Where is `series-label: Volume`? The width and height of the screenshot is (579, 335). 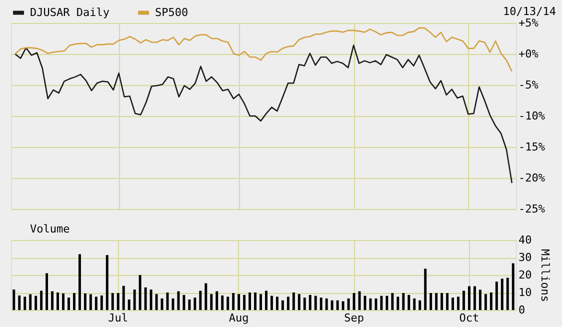
series-label: Volume is located at coordinates (50, 229).